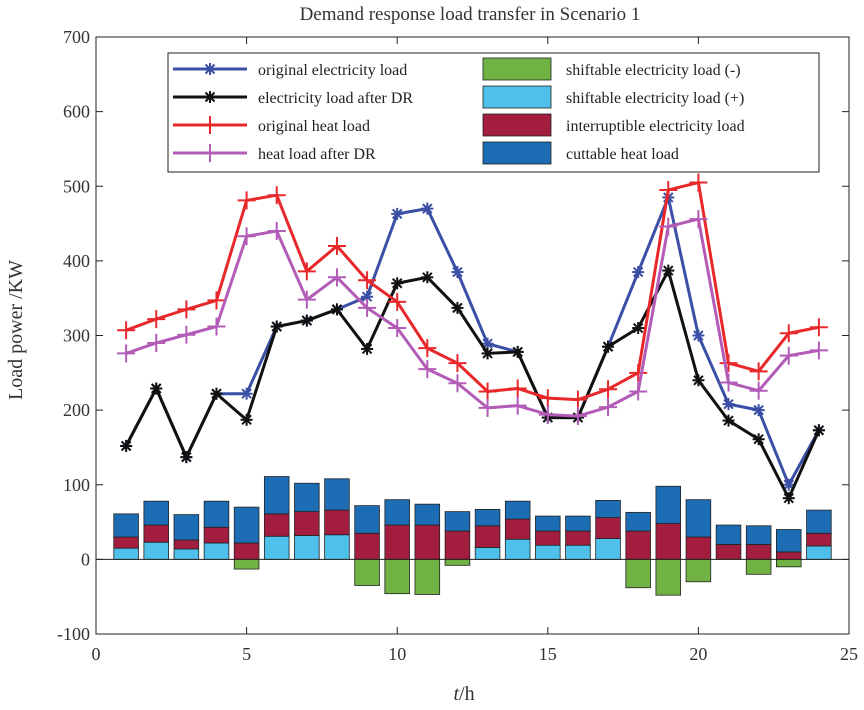  What do you see at coordinates (76, 112) in the screenshot?
I see `y-tick-label-600: 600` at bounding box center [76, 112].